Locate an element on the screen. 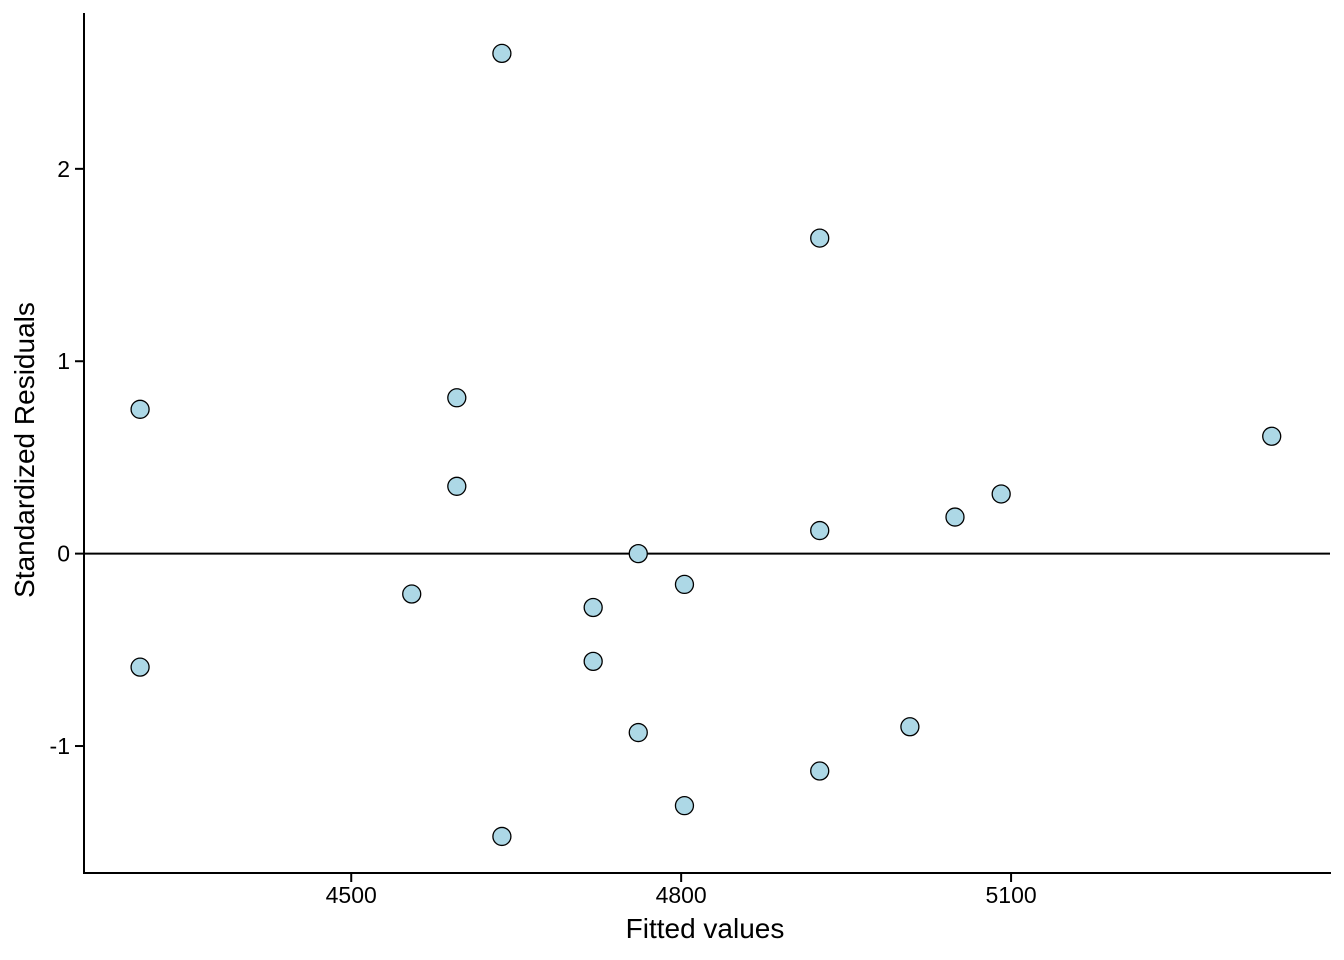  y-tick-label: 0 is located at coordinates (63, 554).